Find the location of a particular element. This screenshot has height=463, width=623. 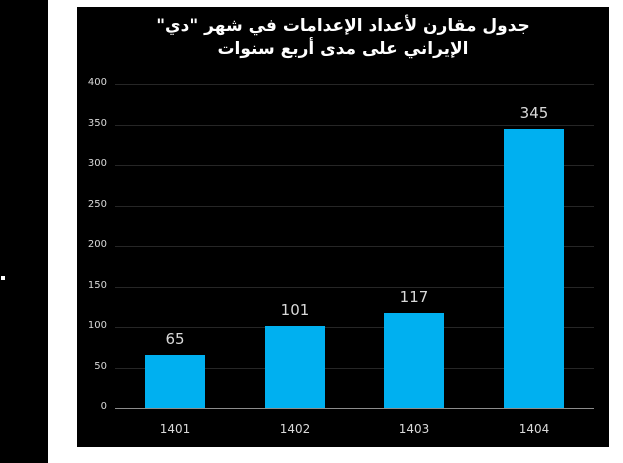

data-label: 345 is located at coordinates (534, 113).